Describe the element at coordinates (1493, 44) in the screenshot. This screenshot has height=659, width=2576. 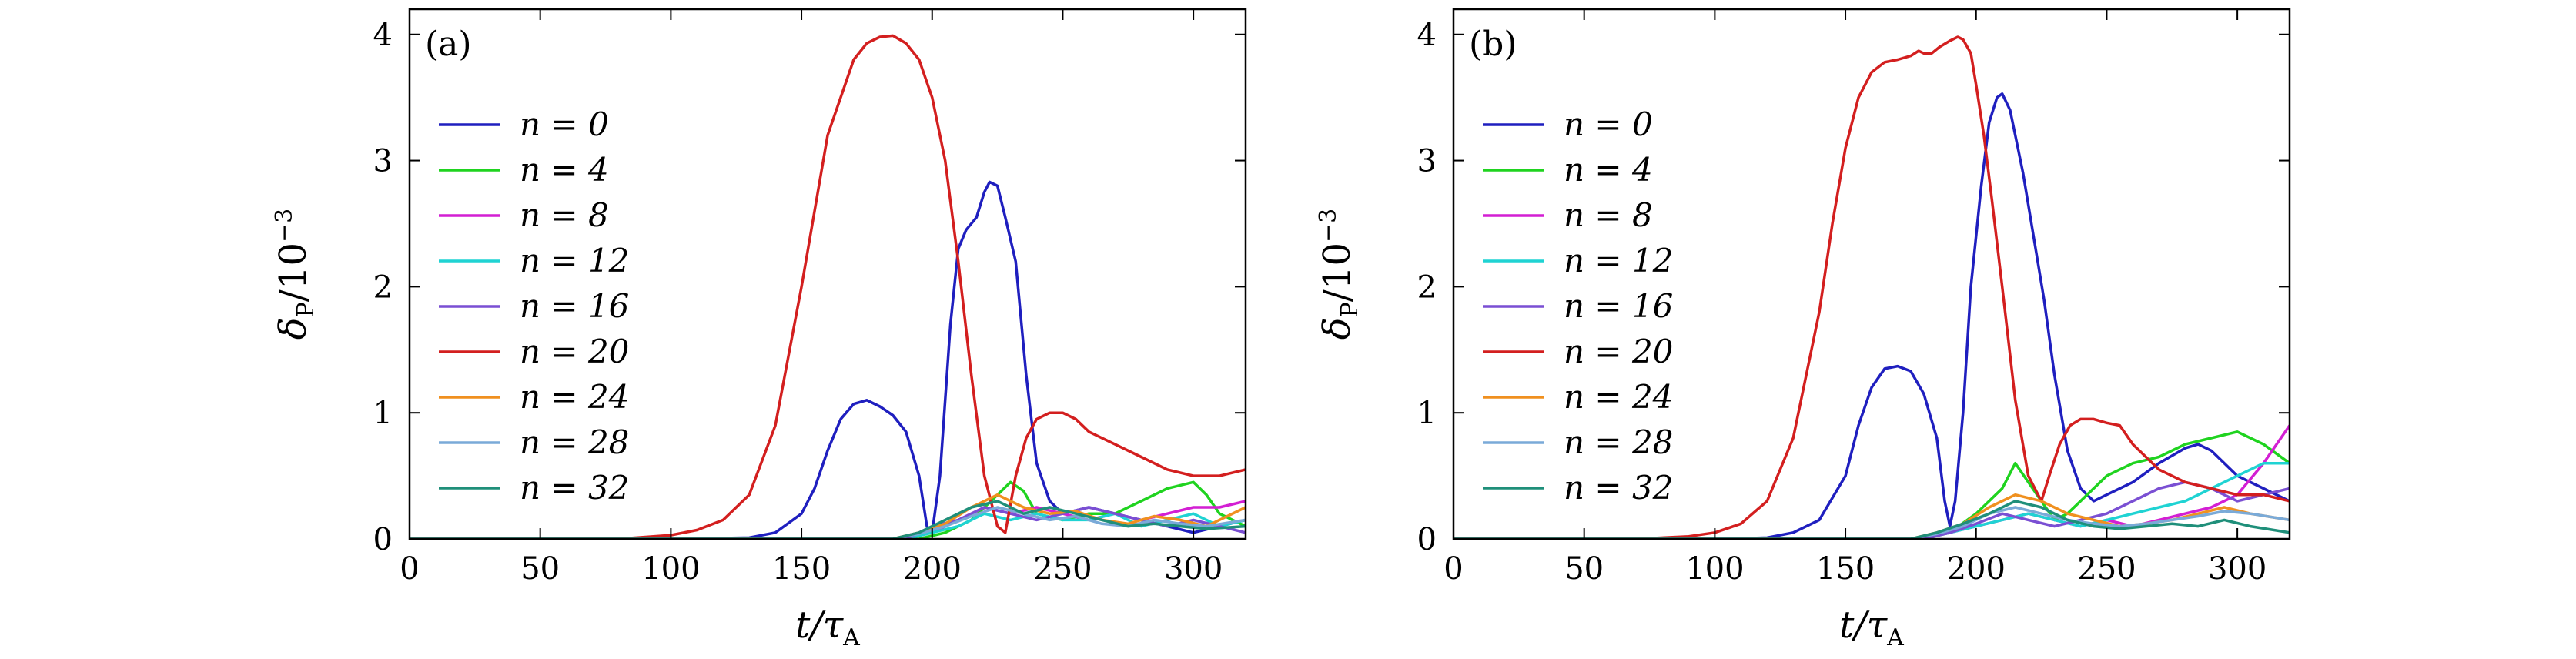
I see `panel-label: (b)` at that location.